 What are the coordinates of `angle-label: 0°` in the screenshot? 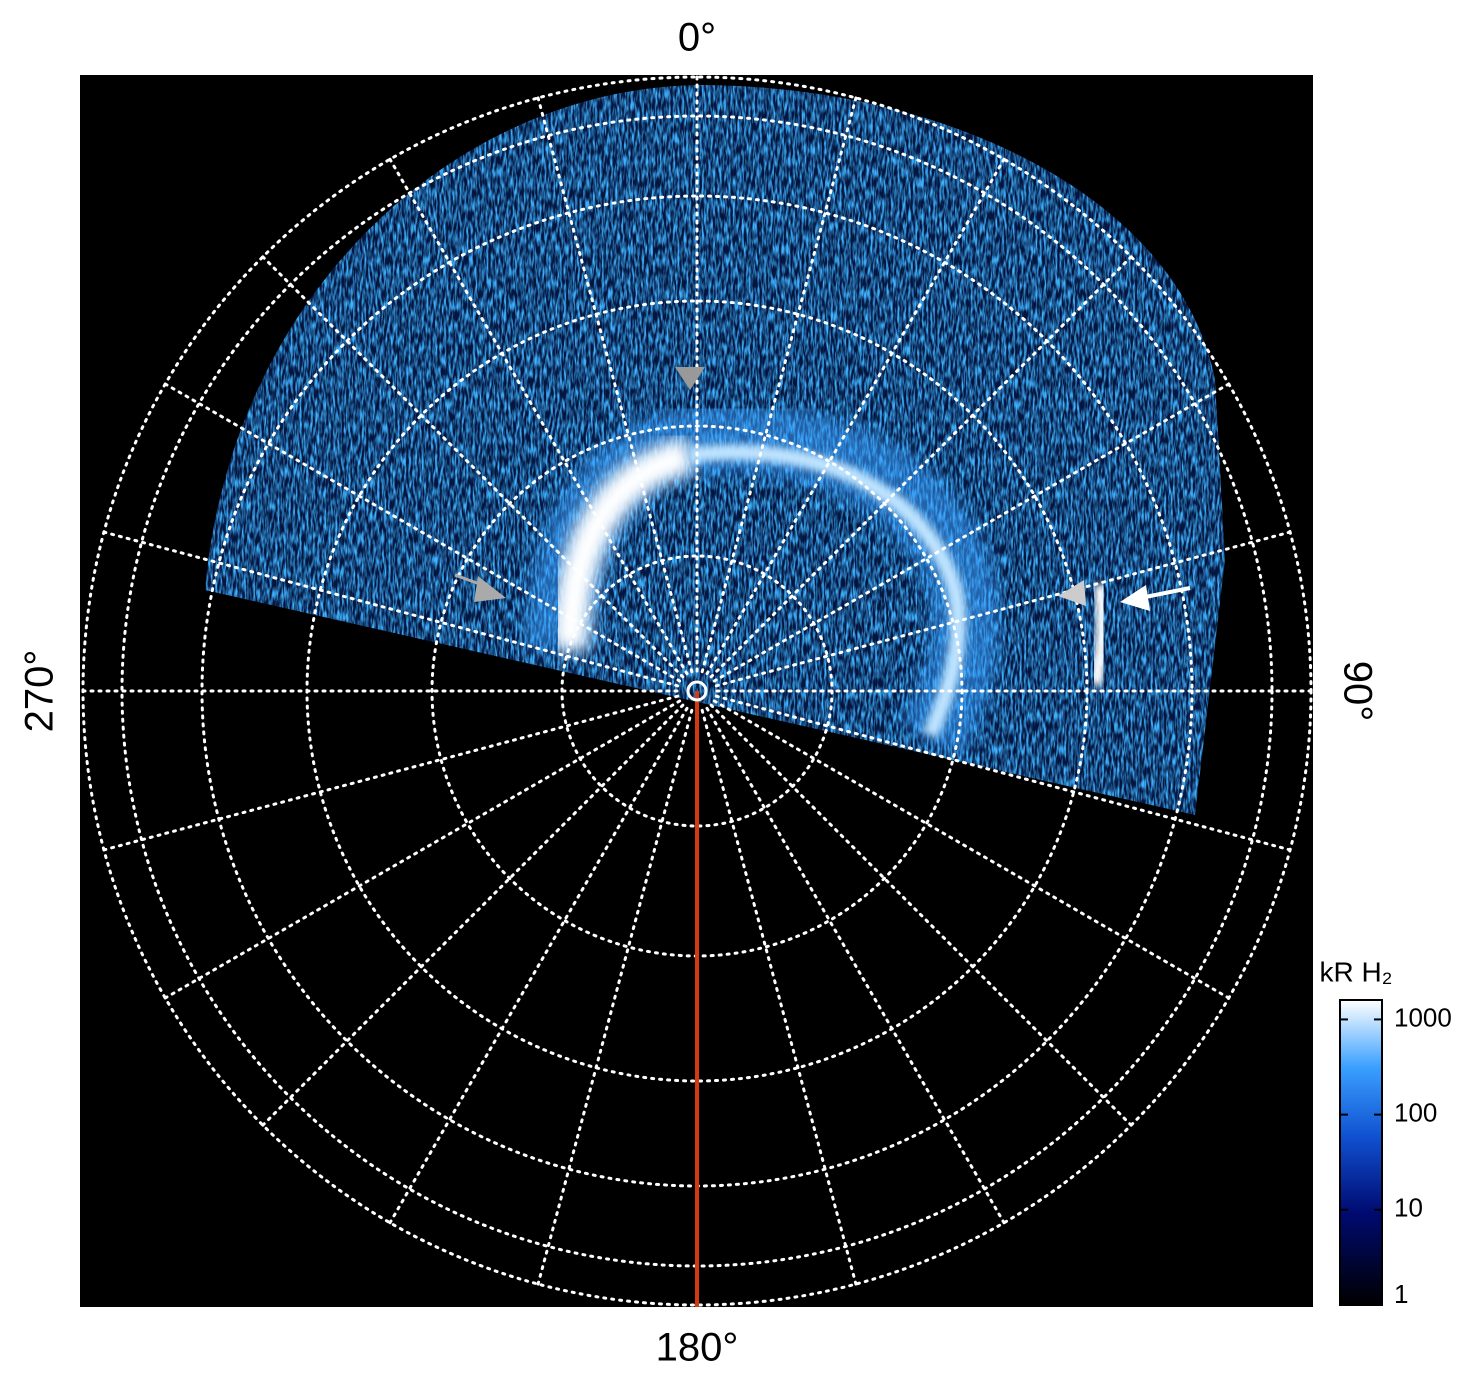 It's located at (697, 38).